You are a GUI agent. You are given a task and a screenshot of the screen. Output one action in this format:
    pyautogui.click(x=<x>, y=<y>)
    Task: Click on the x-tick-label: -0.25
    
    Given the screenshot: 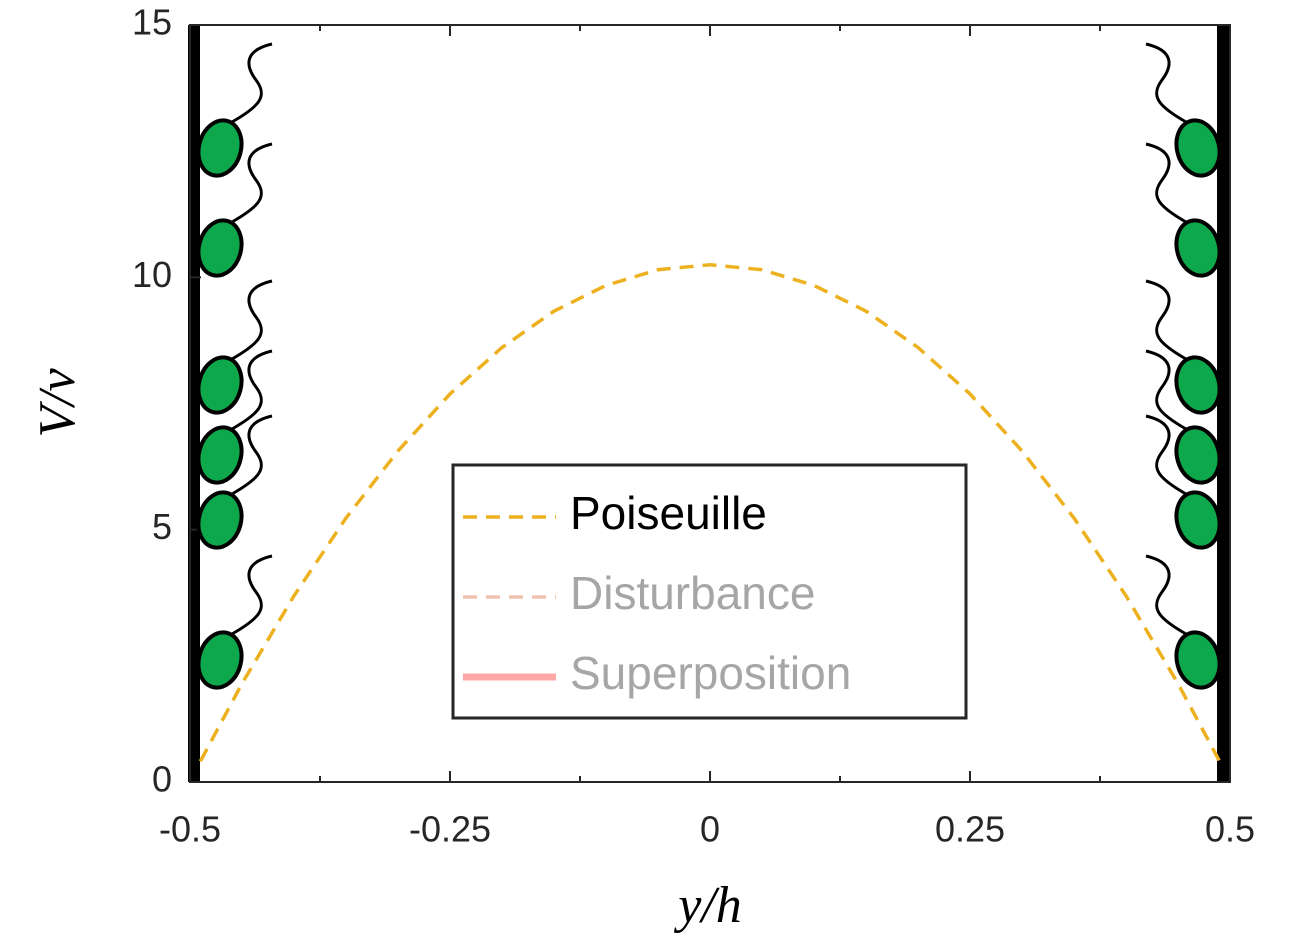 What is the action you would take?
    pyautogui.click(x=450, y=829)
    